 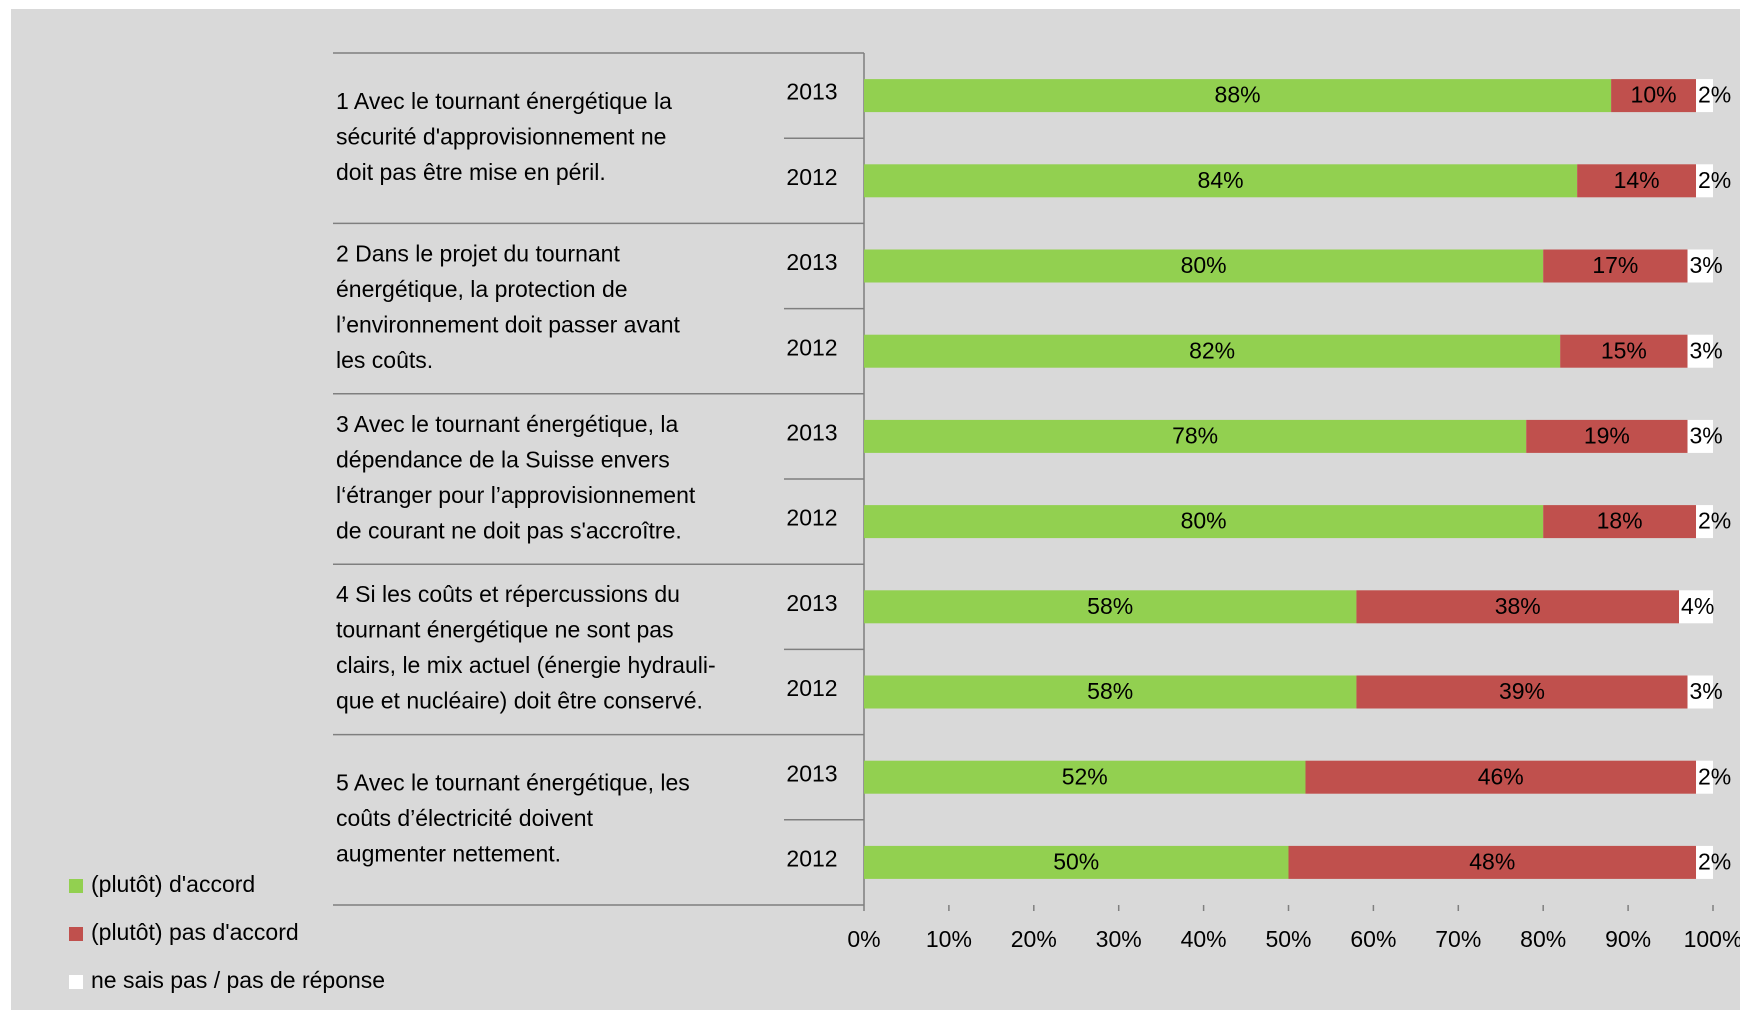 I want to click on data-label: 50%, so click(x=1076, y=861).